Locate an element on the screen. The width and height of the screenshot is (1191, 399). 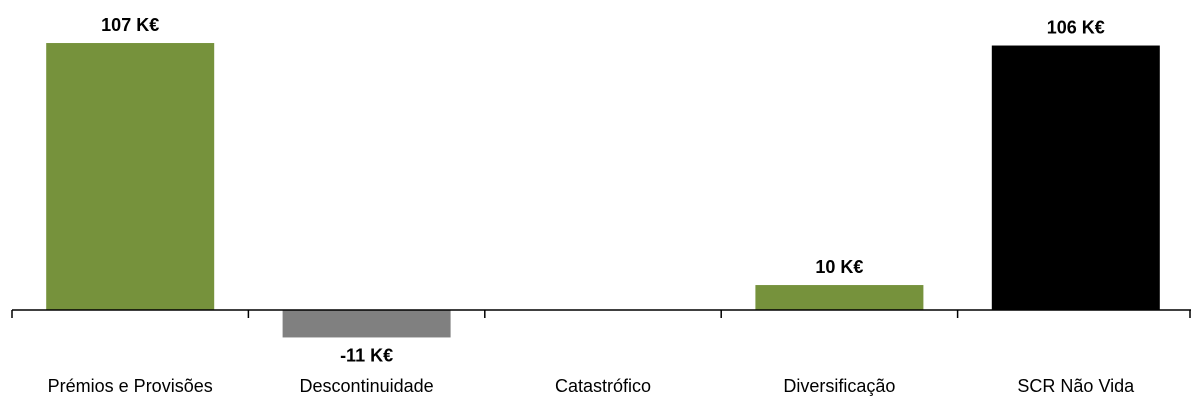
value-label-scr-nao-vida: 106 K€ is located at coordinates (1076, 28).